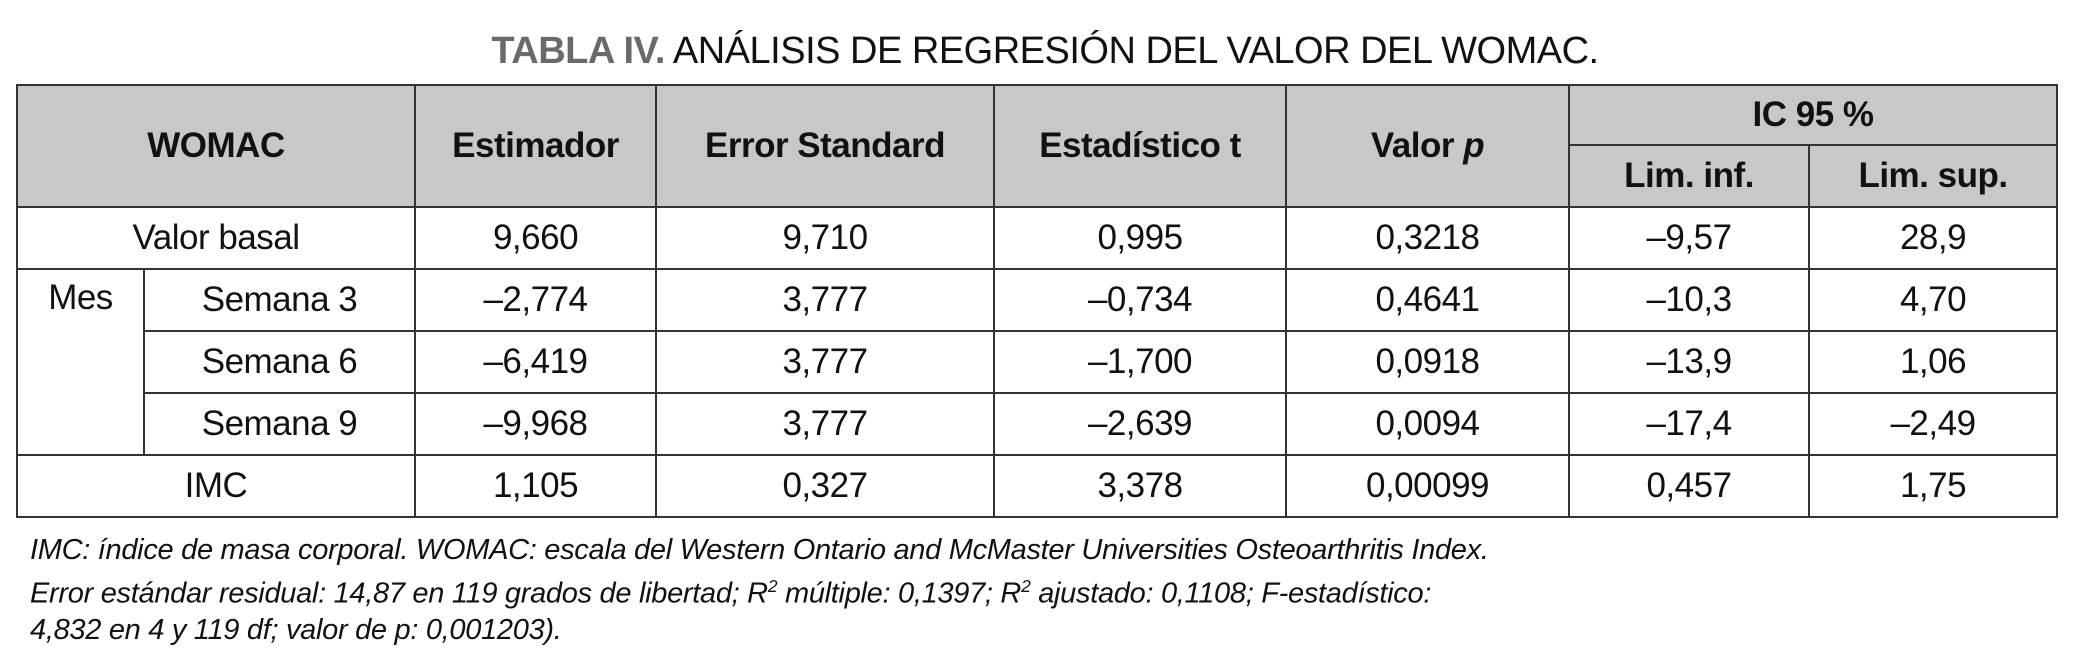 The image size is (2090, 648). Describe the element at coordinates (1933, 238) in the screenshot. I see `cell: 28,9` at that location.